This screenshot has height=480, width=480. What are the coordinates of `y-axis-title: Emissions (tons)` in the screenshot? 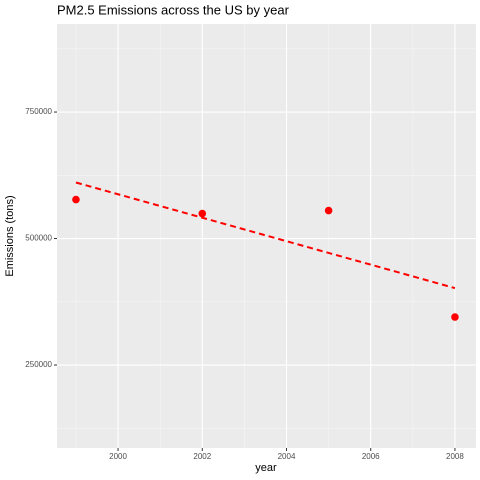 It's located at (10, 235).